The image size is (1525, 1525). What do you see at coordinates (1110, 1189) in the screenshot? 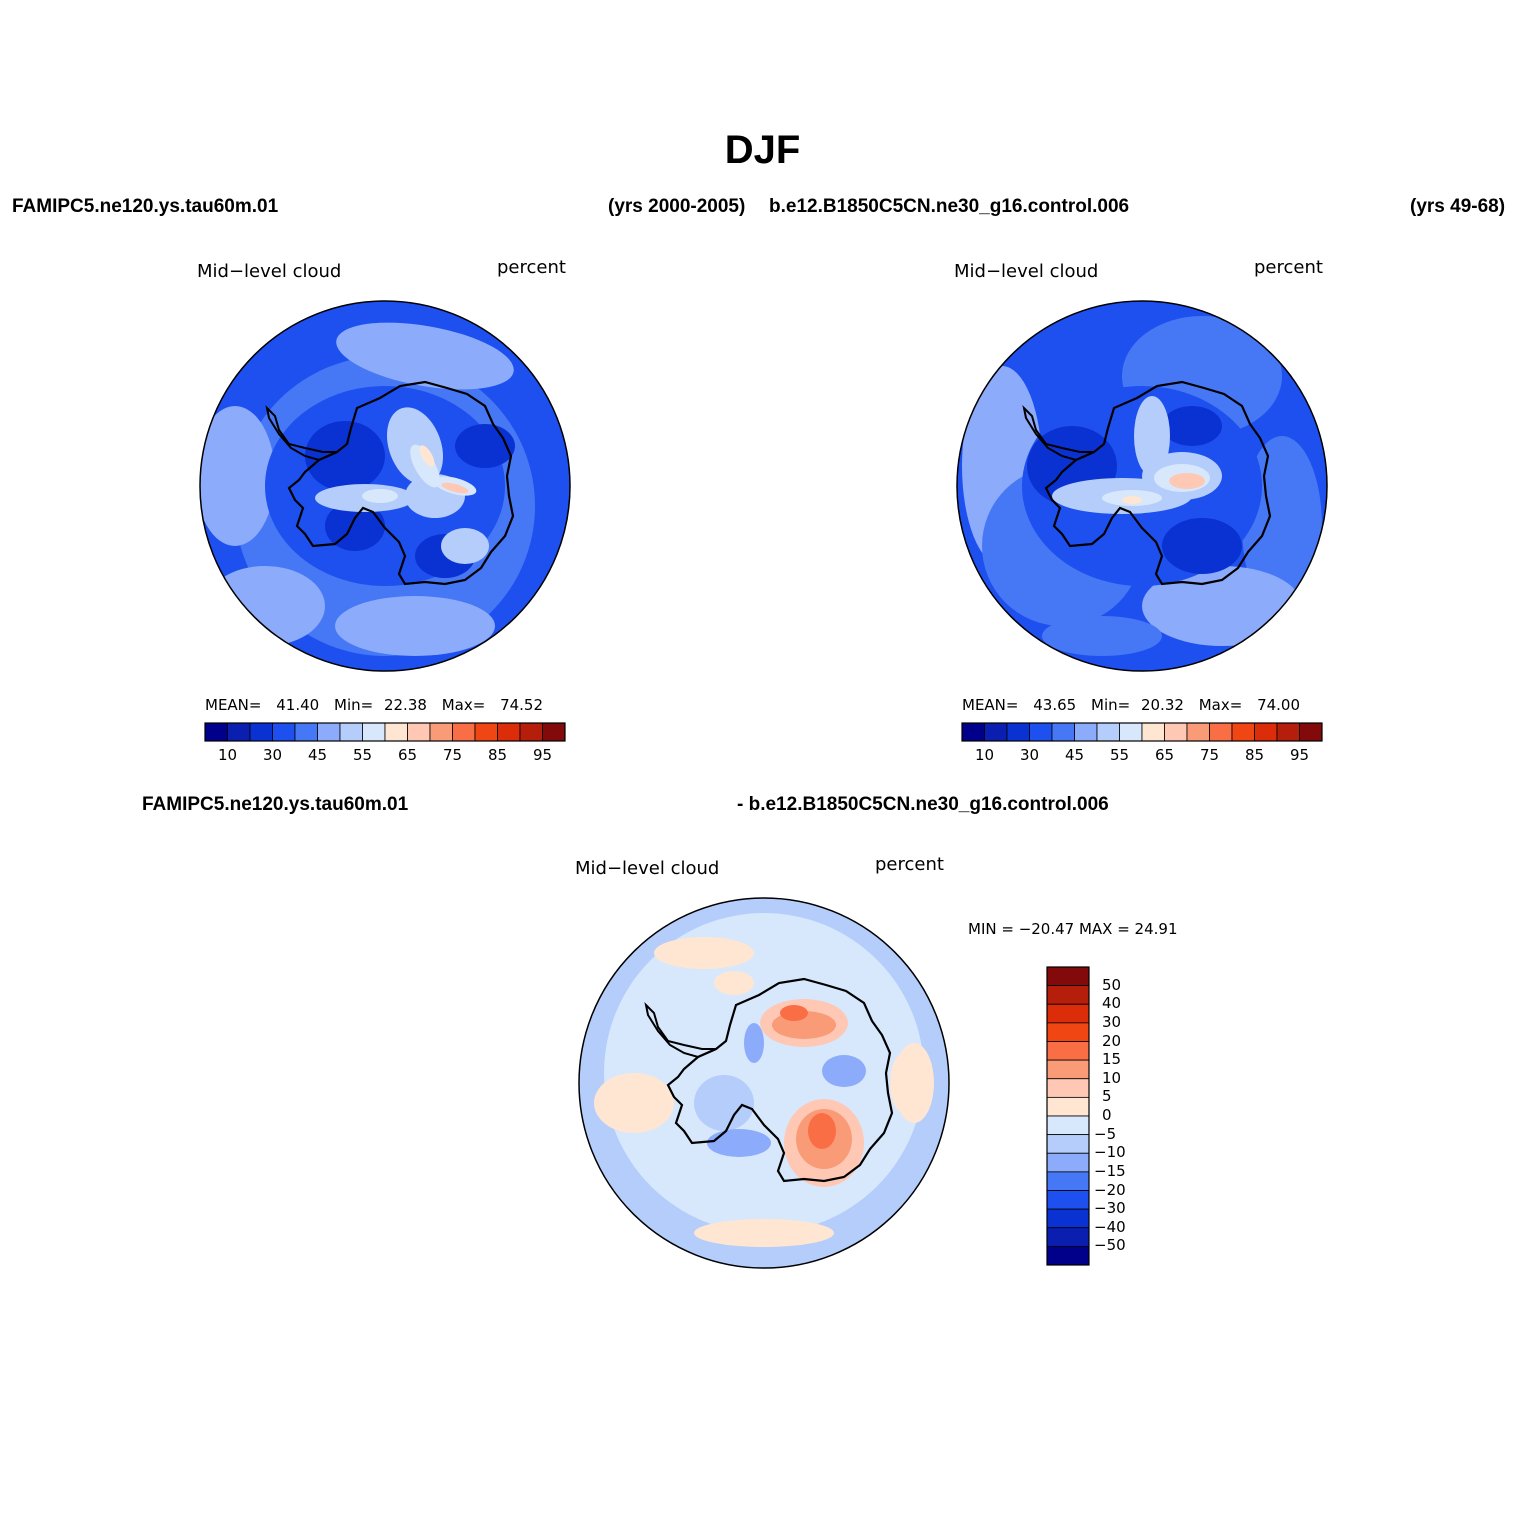
I see `colorbar-tick-label: −20` at bounding box center [1110, 1189].